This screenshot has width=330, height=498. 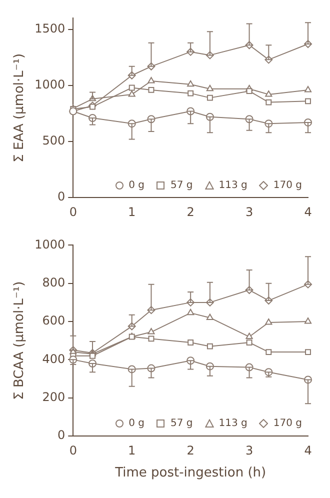 What do you see at coordinates (50, 29) in the screenshot?
I see `y-tick-label: 1500` at bounding box center [50, 29].